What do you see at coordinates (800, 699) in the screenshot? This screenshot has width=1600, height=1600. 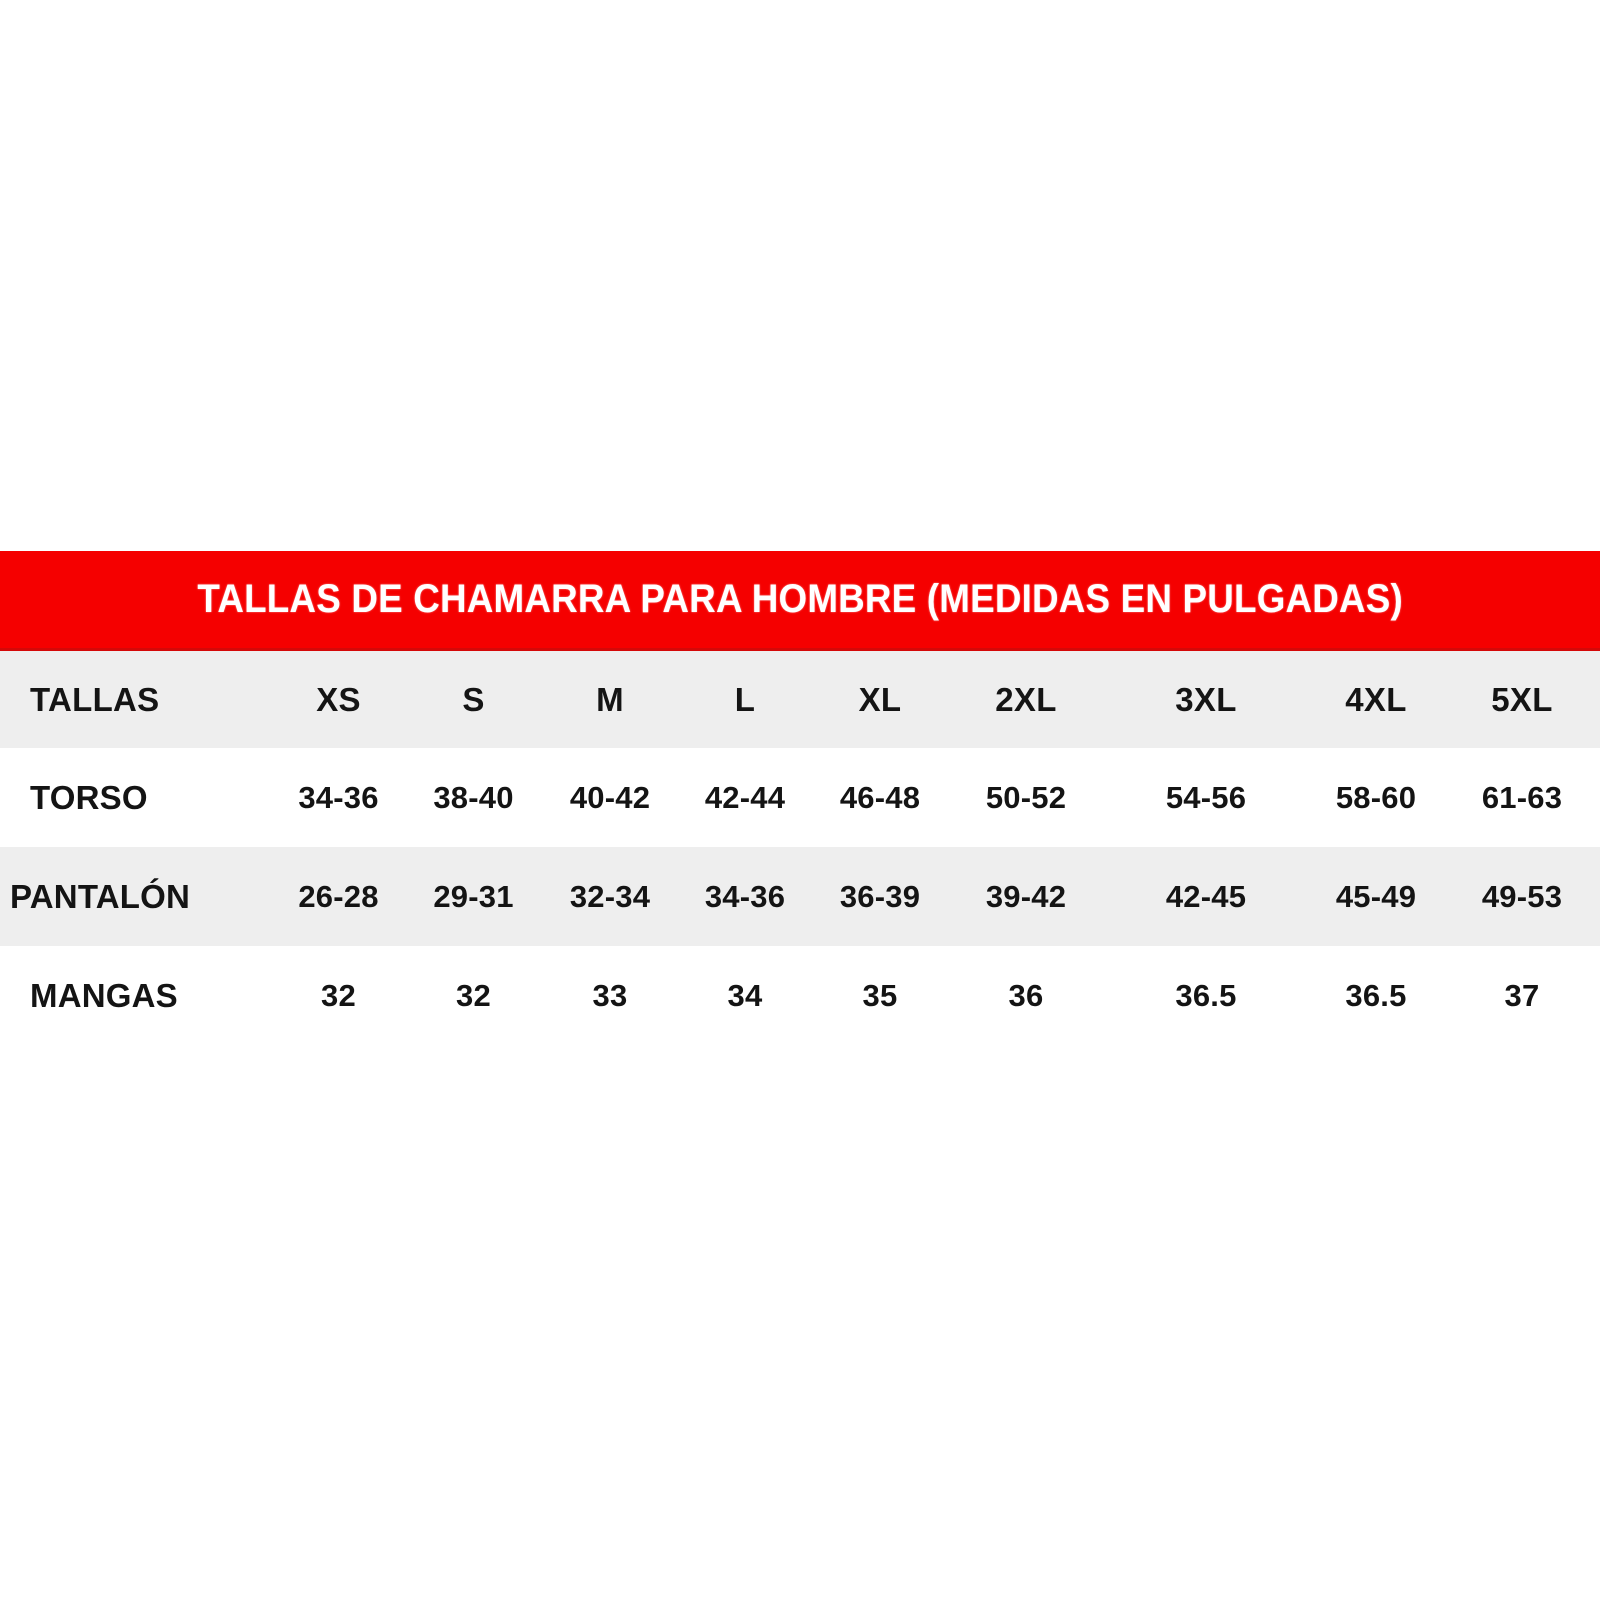 I see `table-header-row: TALLAS XS S M L XL 2XL 3XL 4XL 5XL` at bounding box center [800, 699].